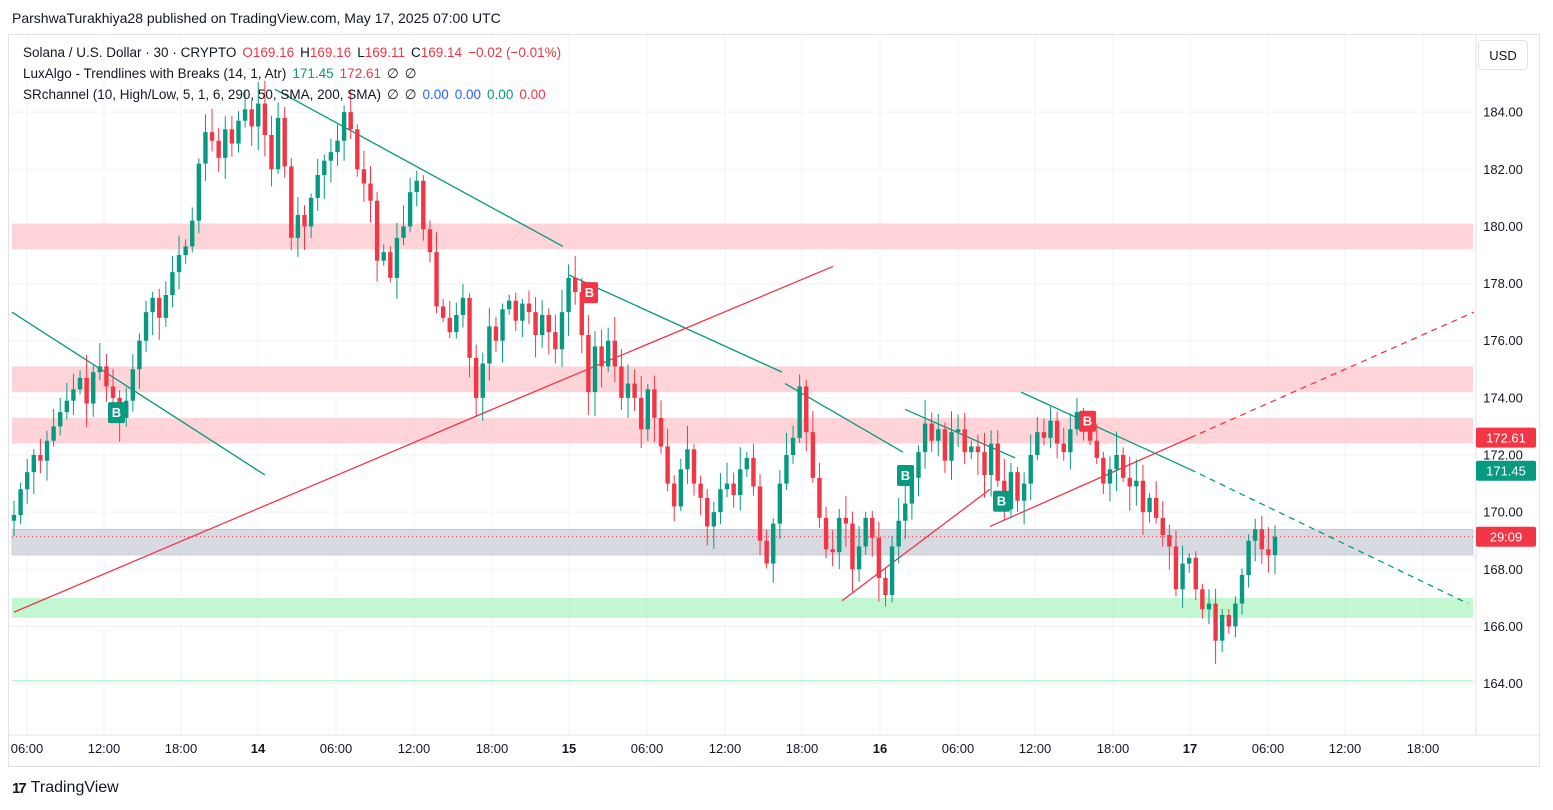  What do you see at coordinates (1503, 569) in the screenshot?
I see `y-tick-label: 168.00` at bounding box center [1503, 569].